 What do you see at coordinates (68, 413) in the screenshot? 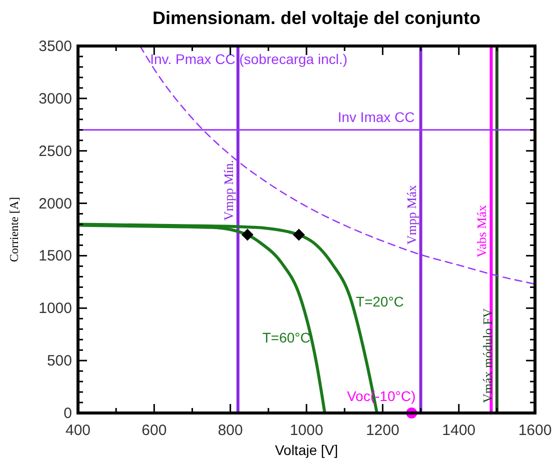
I see `y-tick-label: 0` at bounding box center [68, 413].